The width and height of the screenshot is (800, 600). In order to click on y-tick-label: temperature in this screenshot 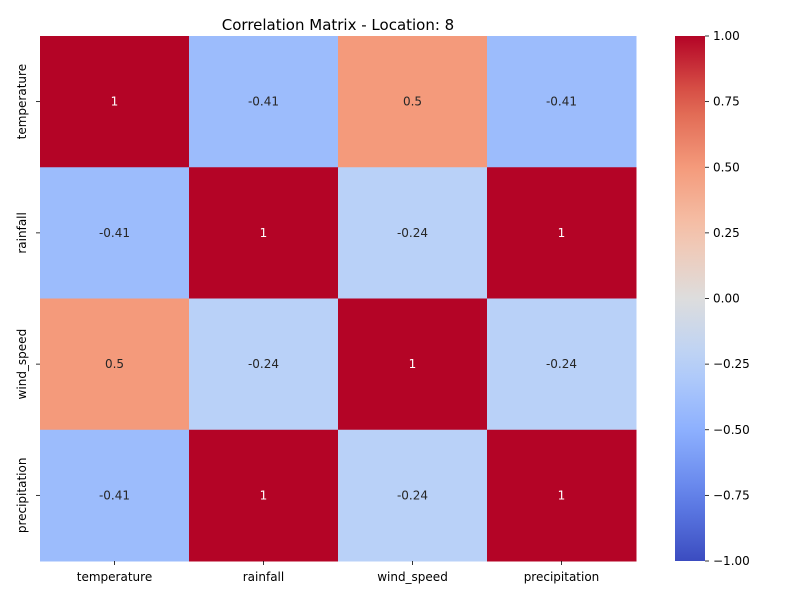, I will do `click(22, 101)`.